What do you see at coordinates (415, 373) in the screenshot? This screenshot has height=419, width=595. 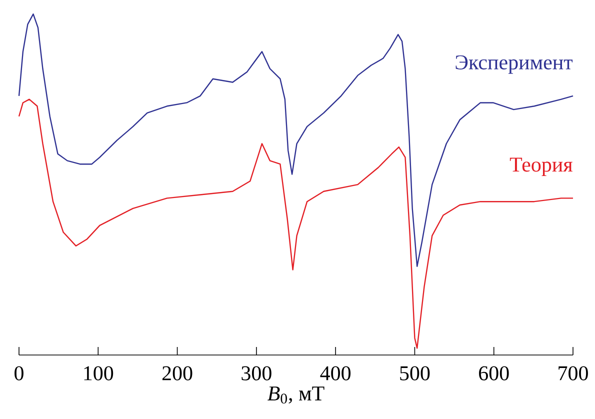 I see `x-tick-label: 500` at bounding box center [415, 373].